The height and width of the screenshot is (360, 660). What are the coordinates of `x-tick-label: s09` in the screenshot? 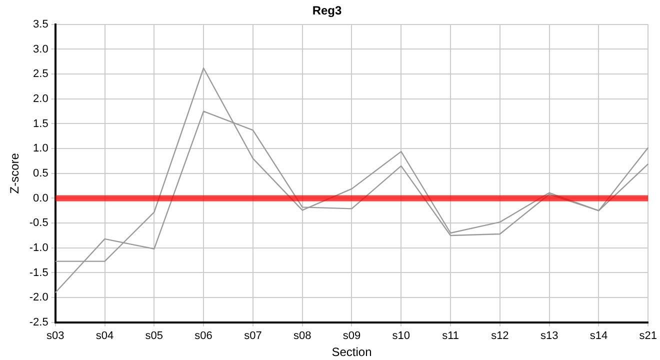 It's located at (351, 336).